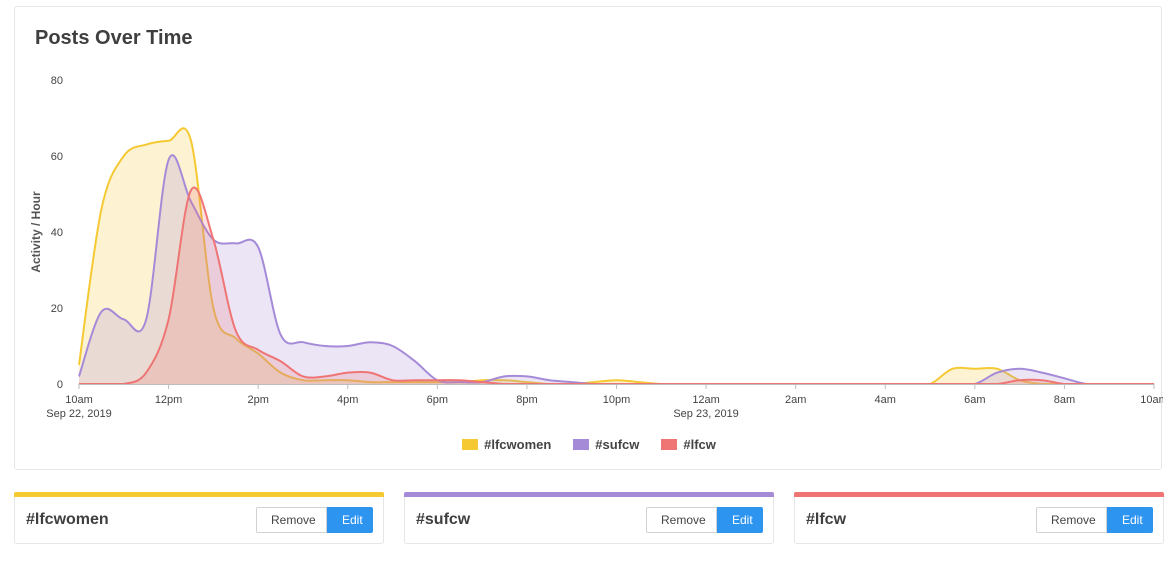 Image resolution: width=1172 pixels, height=569 pixels. Describe the element at coordinates (57, 309) in the screenshot. I see `y-tick-label: 20` at that location.